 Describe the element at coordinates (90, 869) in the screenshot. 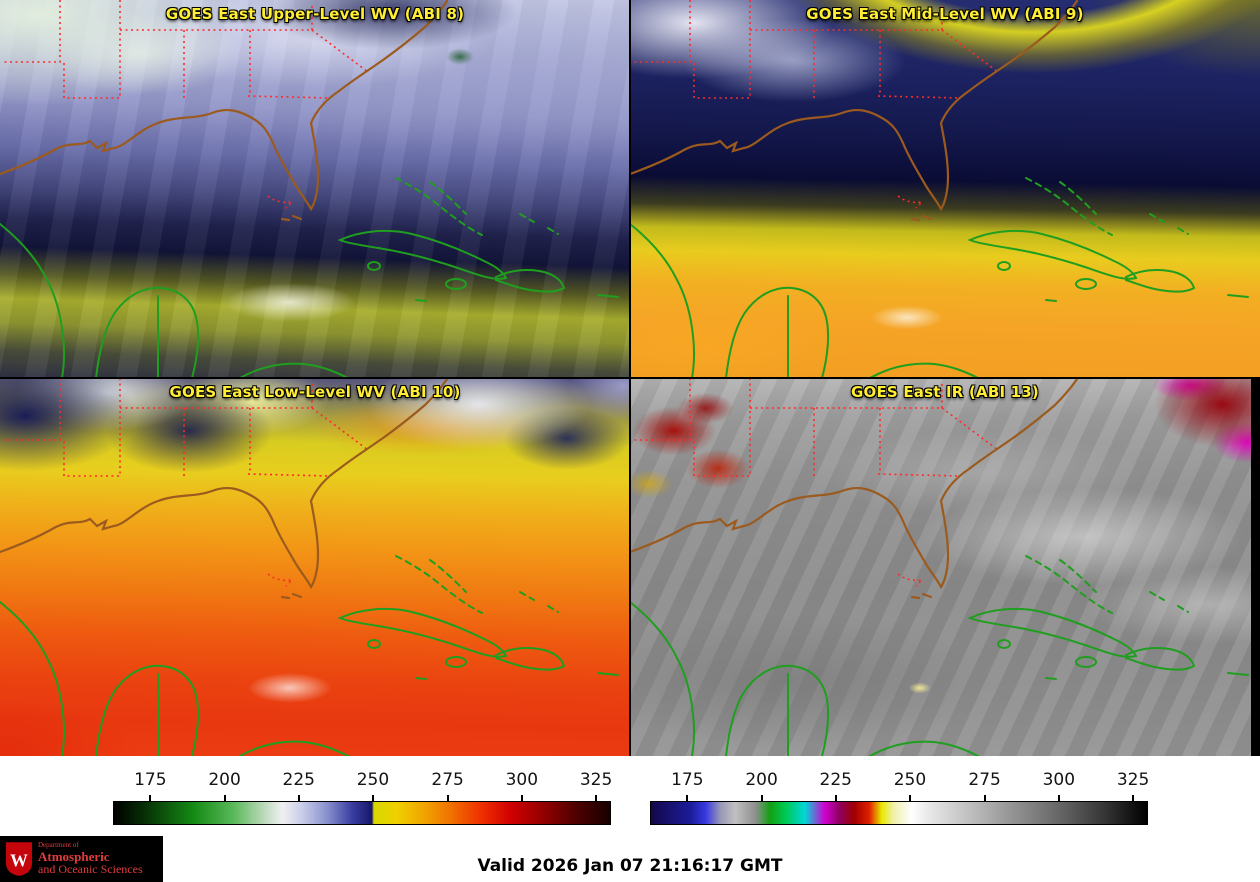

I see `logo-name-line2: and Oceanic Sciences` at that location.